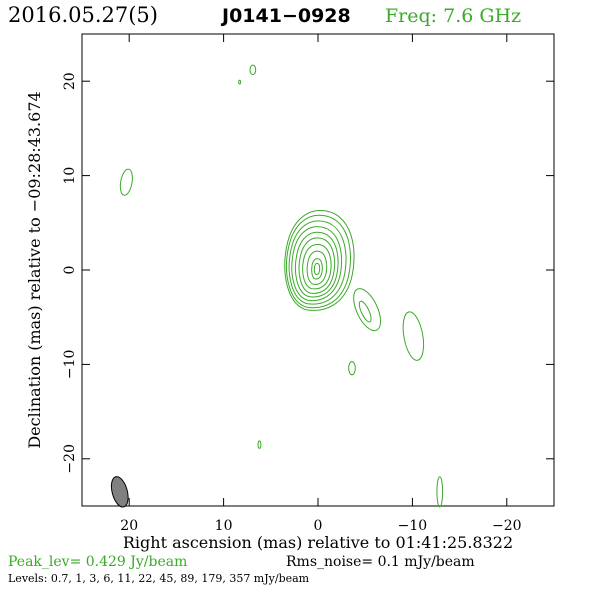  What do you see at coordinates (285, 16) in the screenshot?
I see `source-name: J0141−0928` at bounding box center [285, 16].